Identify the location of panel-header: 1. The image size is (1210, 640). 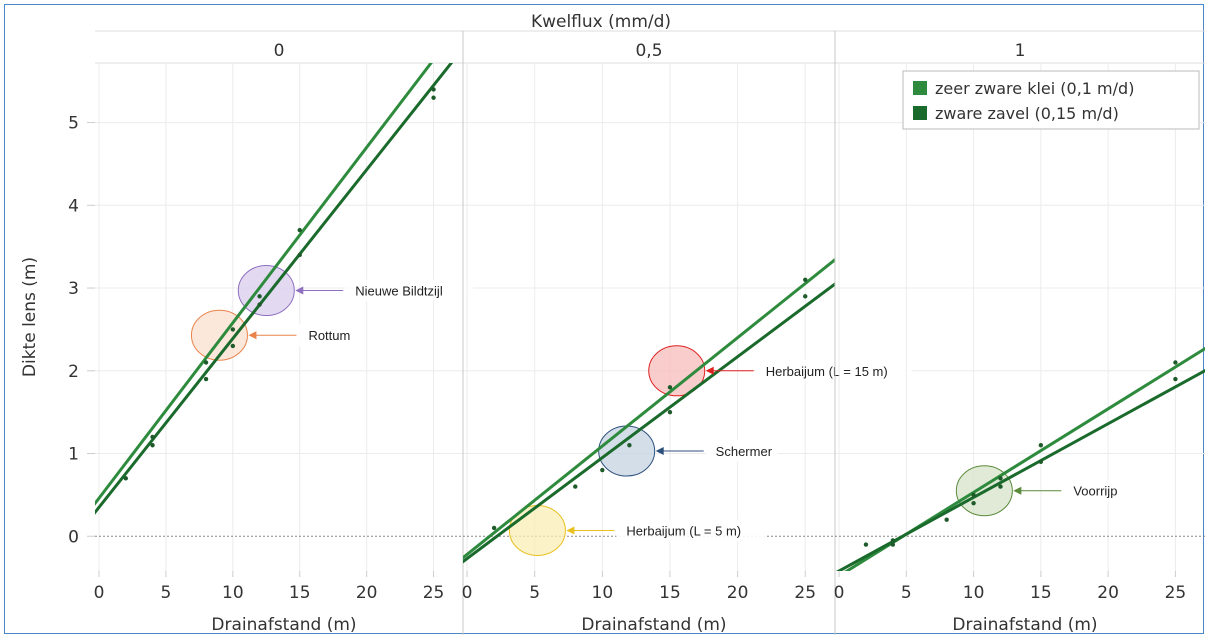
(1020, 51).